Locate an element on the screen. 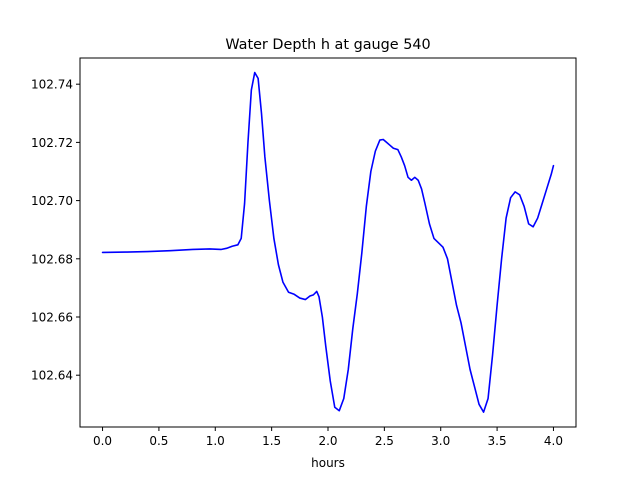 The width and height of the screenshot is (640, 480). y-axis: 102.64 102.66 102.68 102.70 102.72 102.74 is located at coordinates (55, 230).